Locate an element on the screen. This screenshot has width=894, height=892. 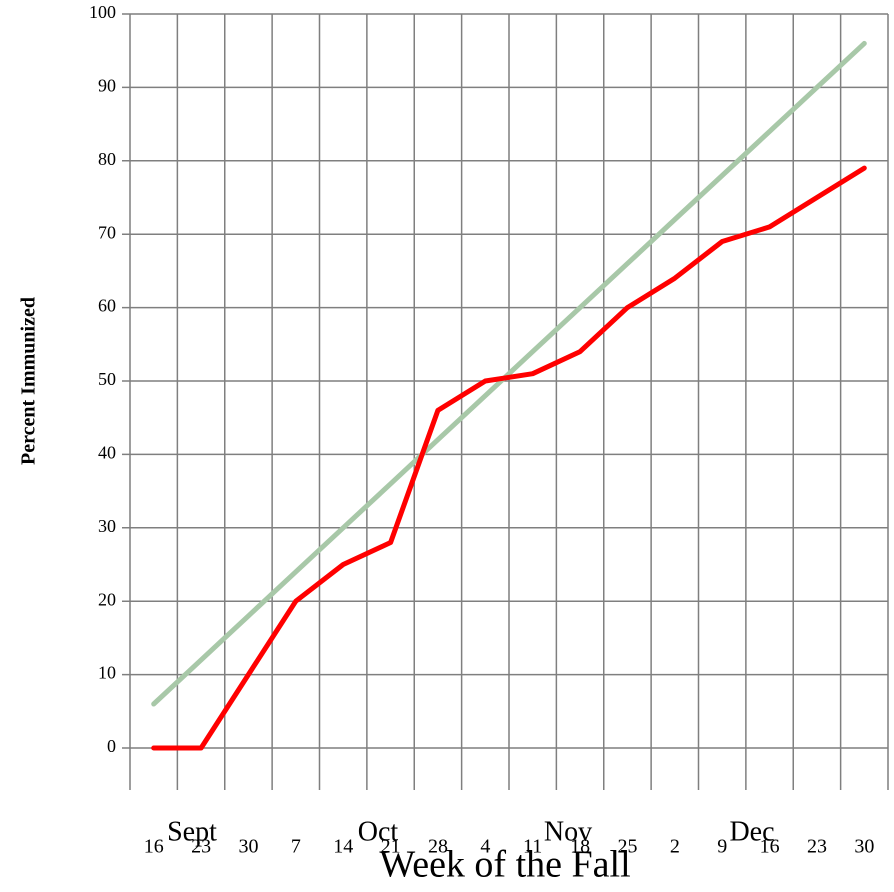
month-label: Sept is located at coordinates (192, 831).